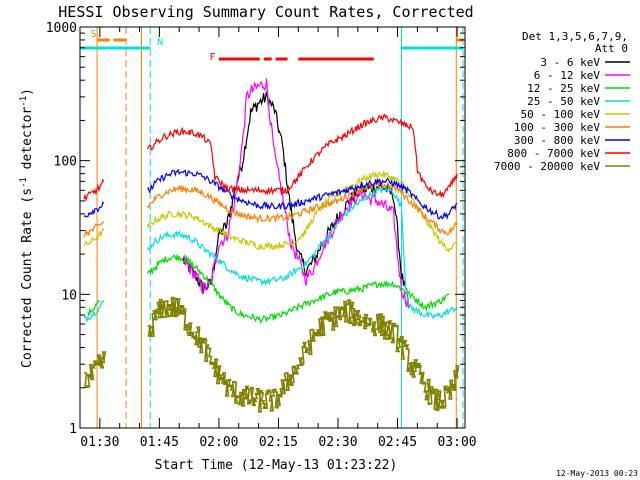 This screenshot has height=480, width=640. I want to click on legend-label-100-300-kev: 100 - 300 keV, so click(557, 127).